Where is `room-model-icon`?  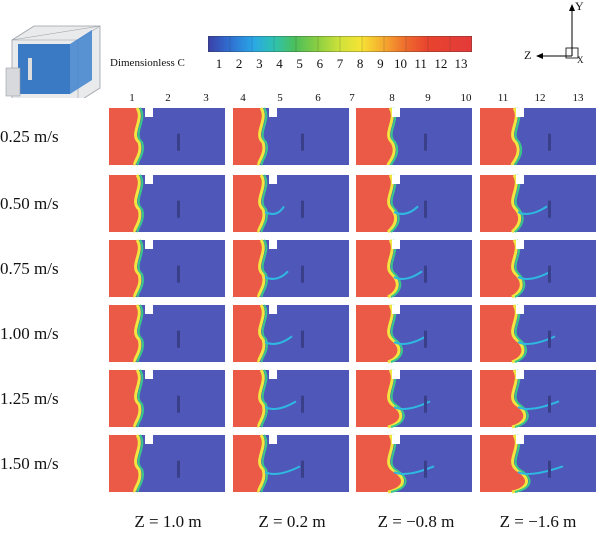 room-model-icon is located at coordinates (53, 61).